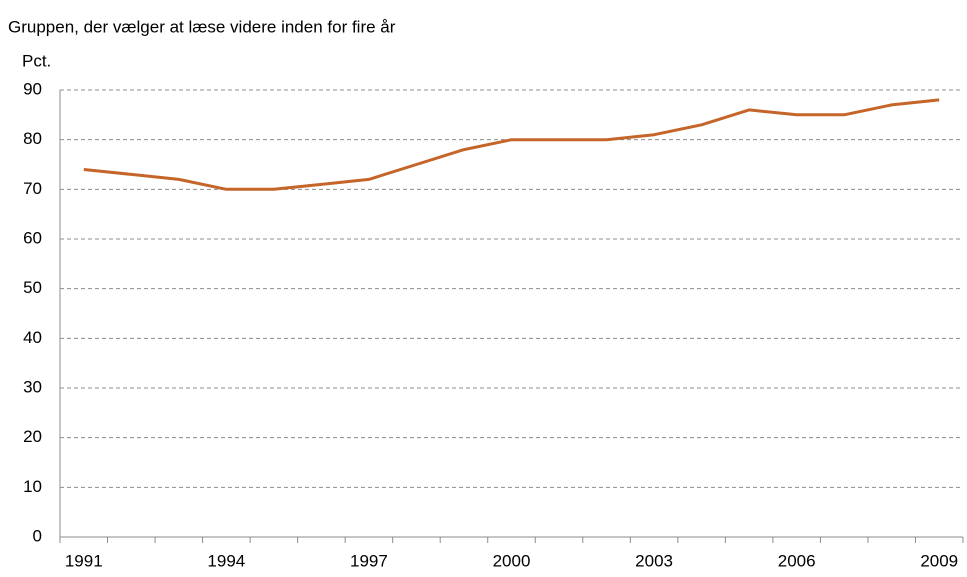 The image size is (967, 577). I want to click on y-tick-label: 90, so click(32, 88).